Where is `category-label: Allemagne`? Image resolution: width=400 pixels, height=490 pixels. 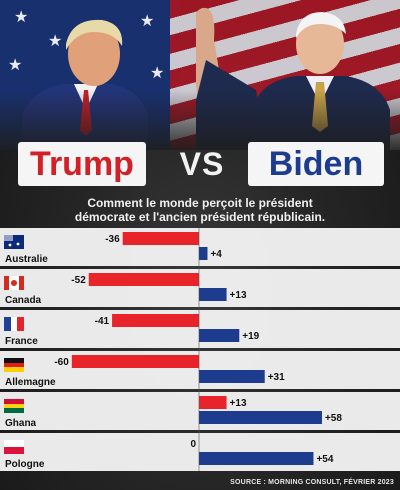
category-label: Allemagne is located at coordinates (30, 382).